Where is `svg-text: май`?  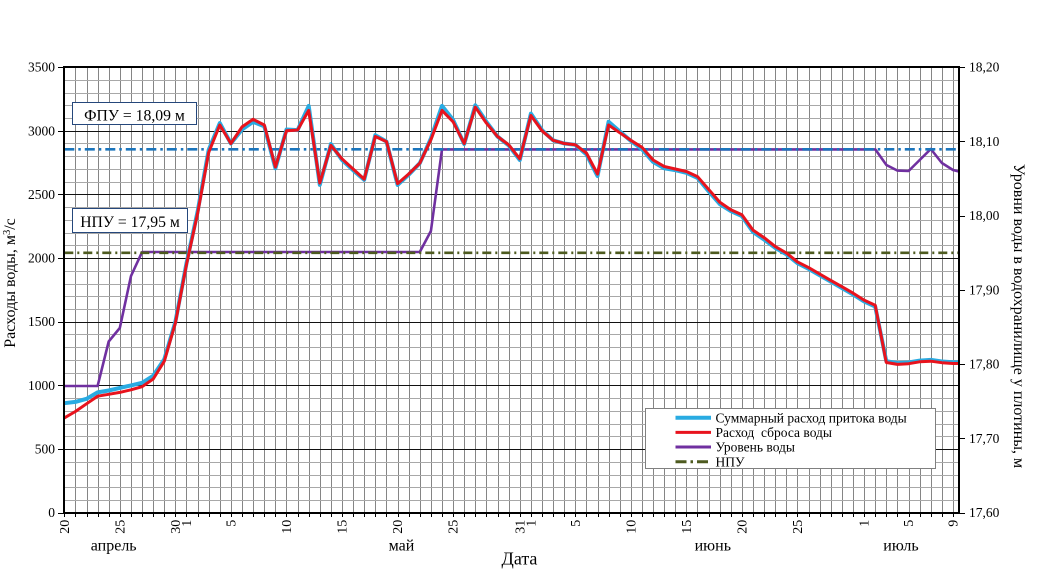
svg-text: май is located at coordinates (402, 546).